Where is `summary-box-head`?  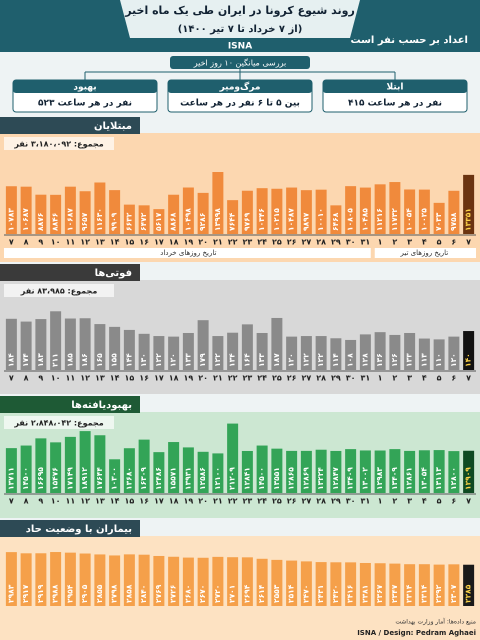 summary-box-head is located at coordinates (240, 86).